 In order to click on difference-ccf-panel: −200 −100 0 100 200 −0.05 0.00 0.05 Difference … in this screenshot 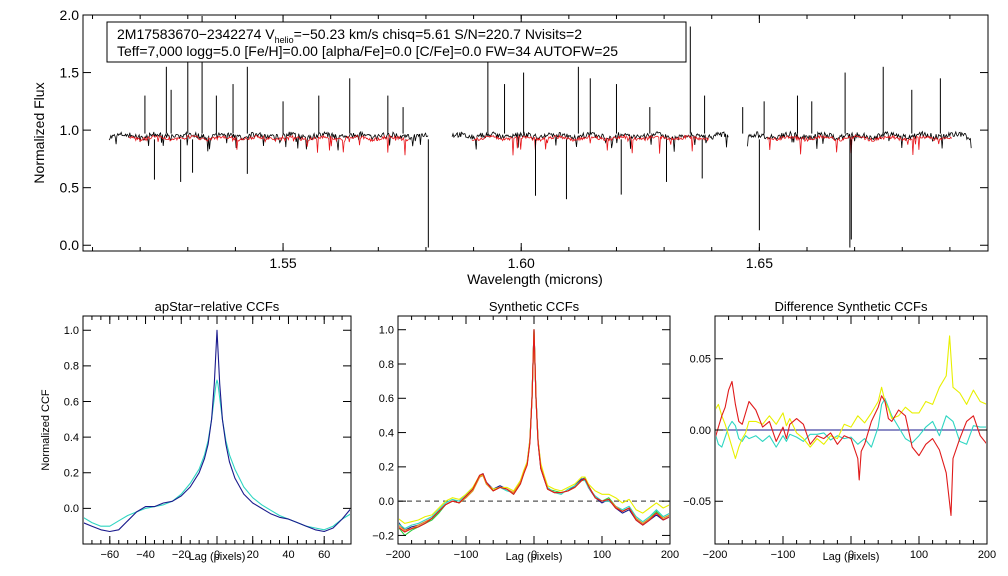, I will do `click(839, 431)`.